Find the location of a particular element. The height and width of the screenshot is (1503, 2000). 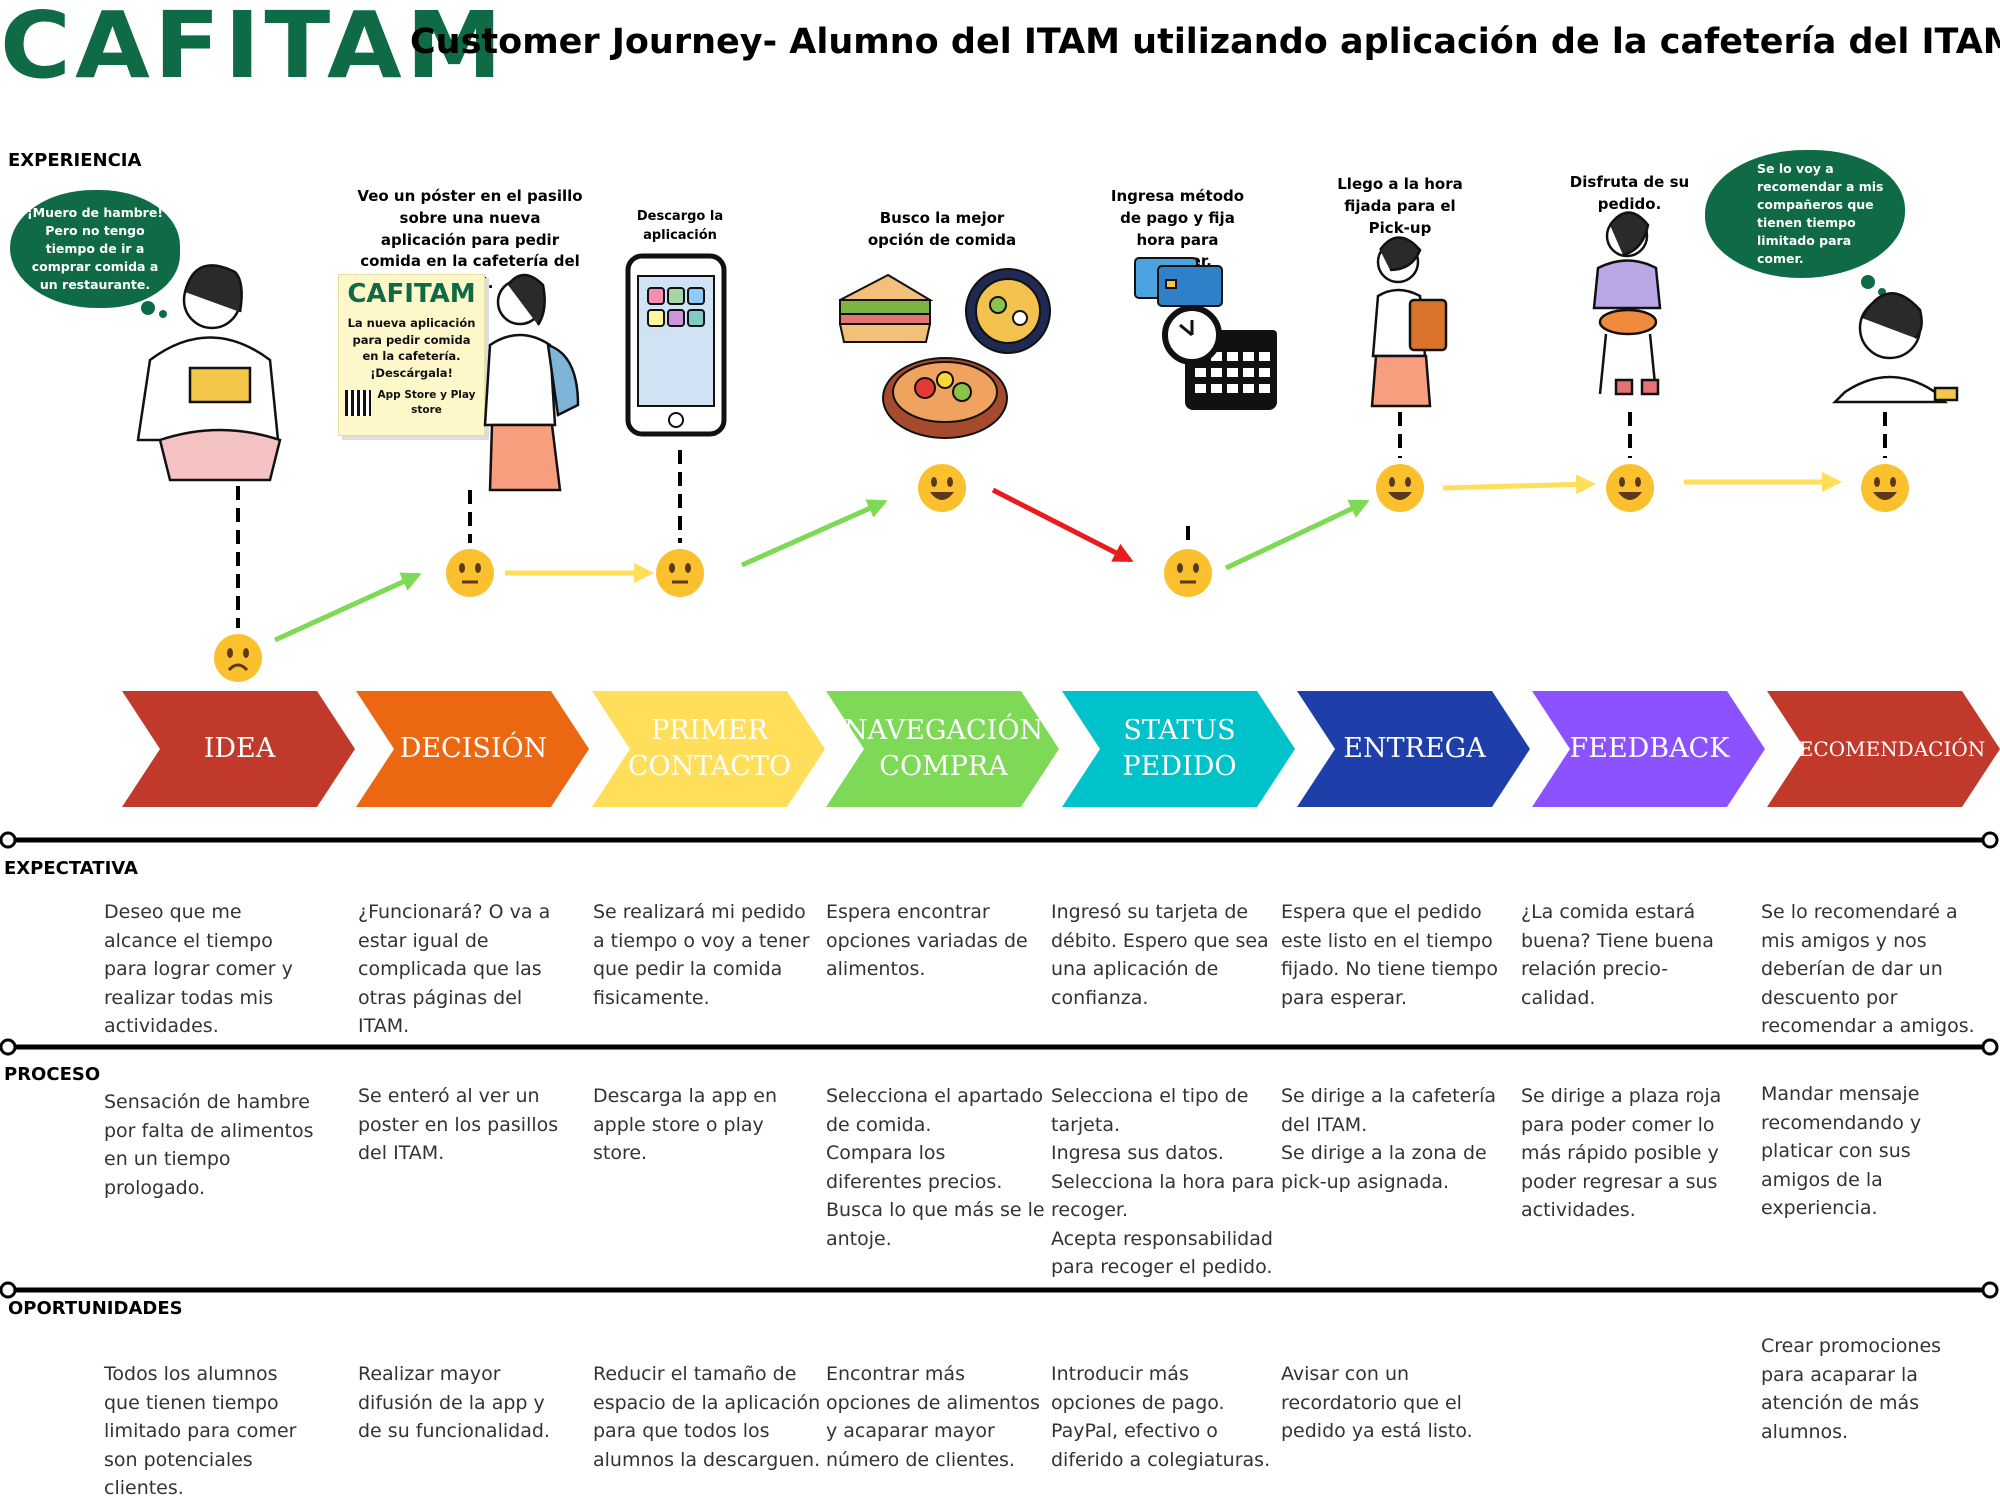

section-oportunidades: OPORTUNIDADES is located at coordinates (95, 1308).